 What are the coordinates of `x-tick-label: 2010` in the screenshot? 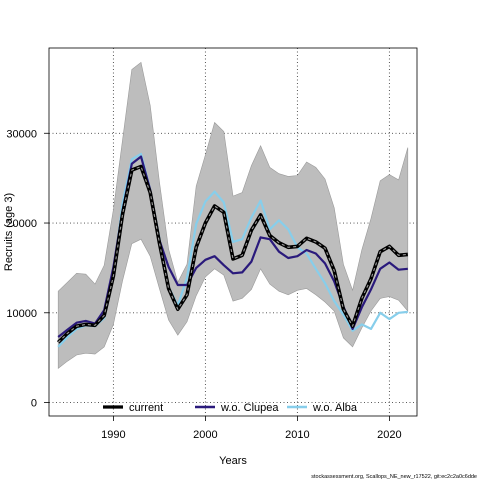 It's located at (297, 435).